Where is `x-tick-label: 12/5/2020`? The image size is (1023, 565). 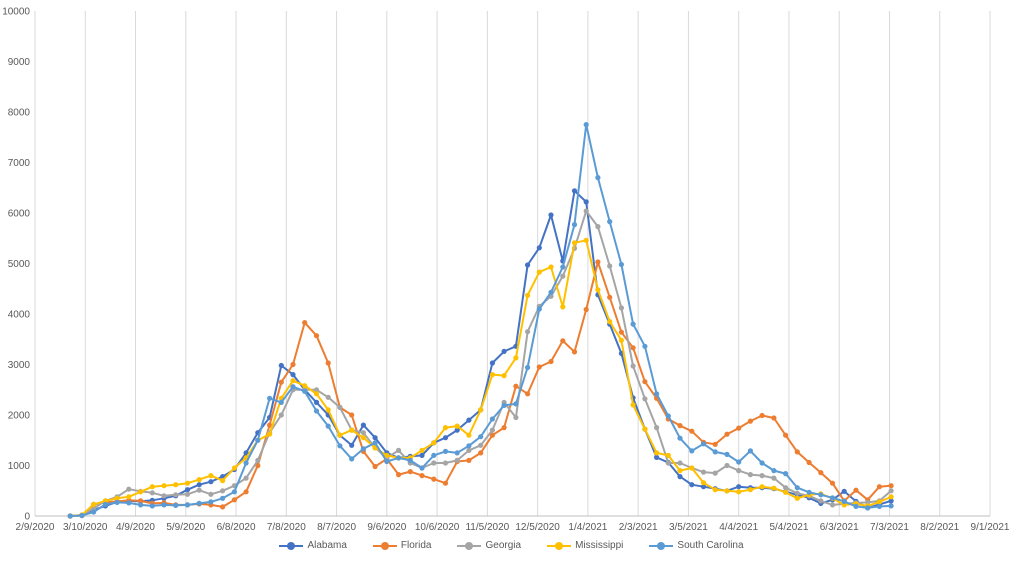
x-tick-label: 12/5/2020 is located at coordinates (537, 527).